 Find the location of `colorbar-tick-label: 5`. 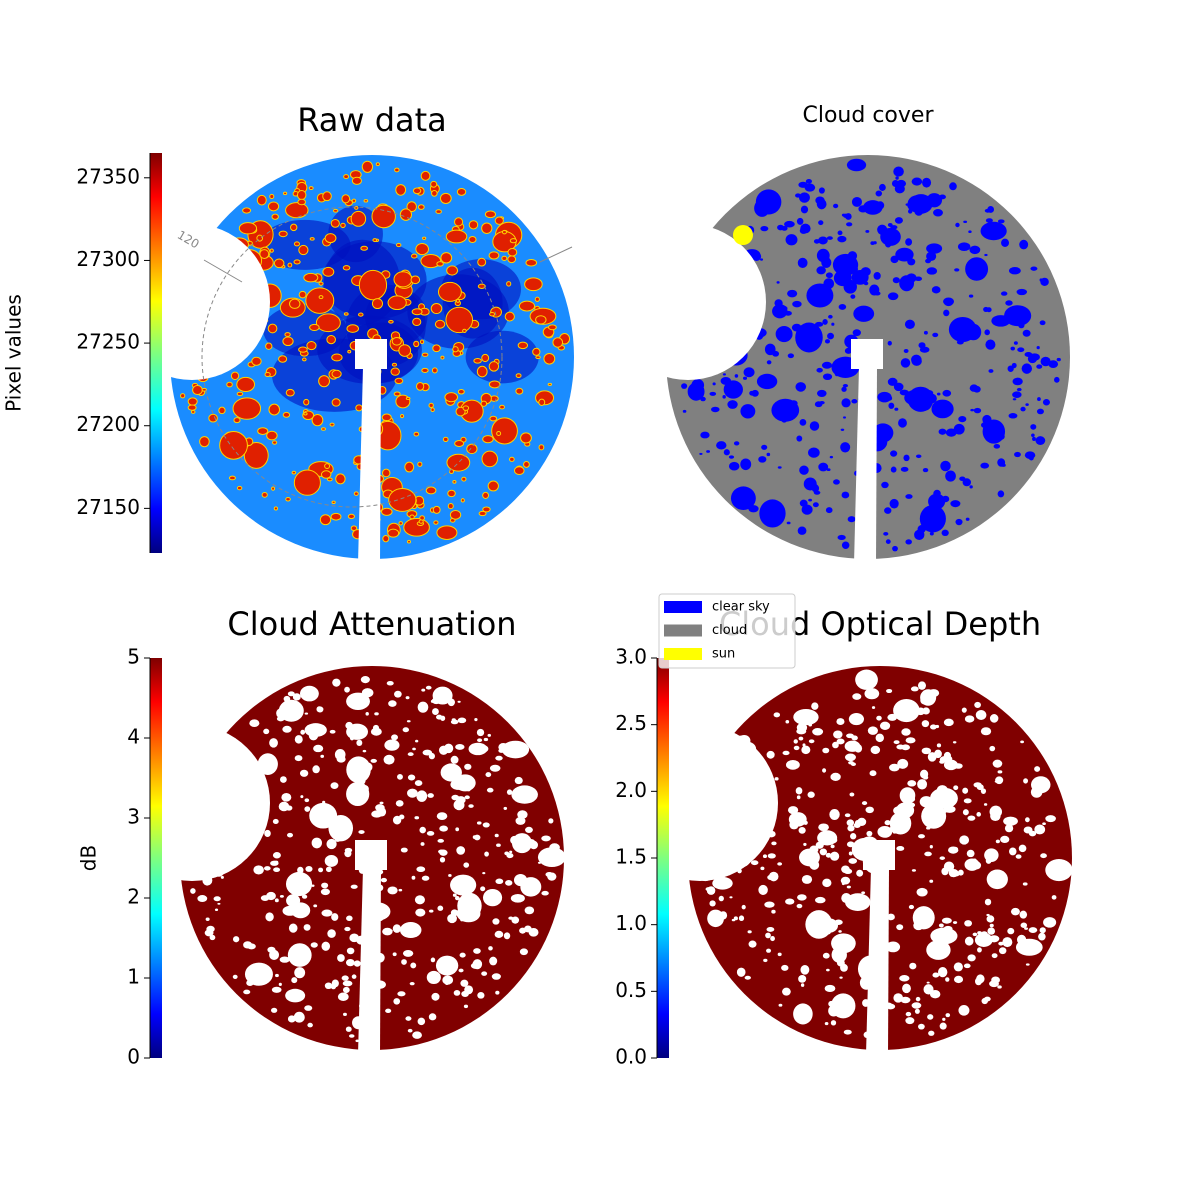

colorbar-tick-label: 5 is located at coordinates (133, 657).